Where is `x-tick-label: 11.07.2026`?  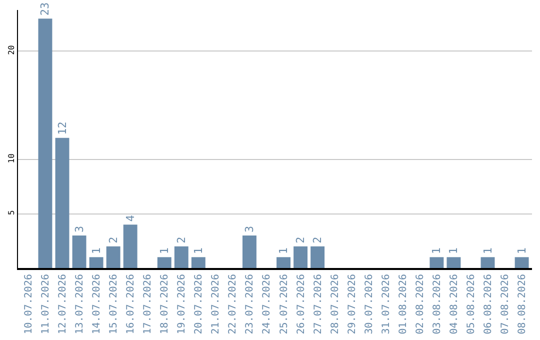 x-tick-label: 11.07.2026 is located at coordinates (46, 304).